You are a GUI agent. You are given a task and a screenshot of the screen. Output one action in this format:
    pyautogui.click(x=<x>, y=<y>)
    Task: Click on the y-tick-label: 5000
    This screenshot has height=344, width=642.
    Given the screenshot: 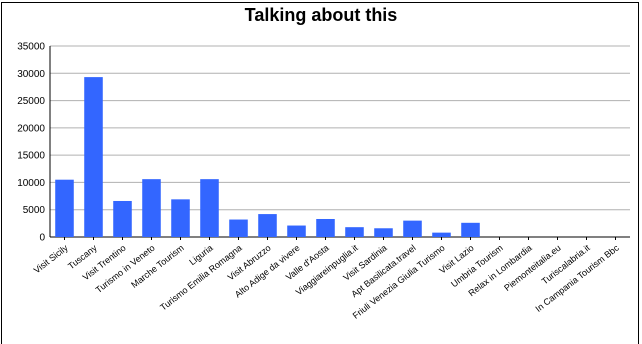 What is the action you would take?
    pyautogui.click(x=34, y=210)
    